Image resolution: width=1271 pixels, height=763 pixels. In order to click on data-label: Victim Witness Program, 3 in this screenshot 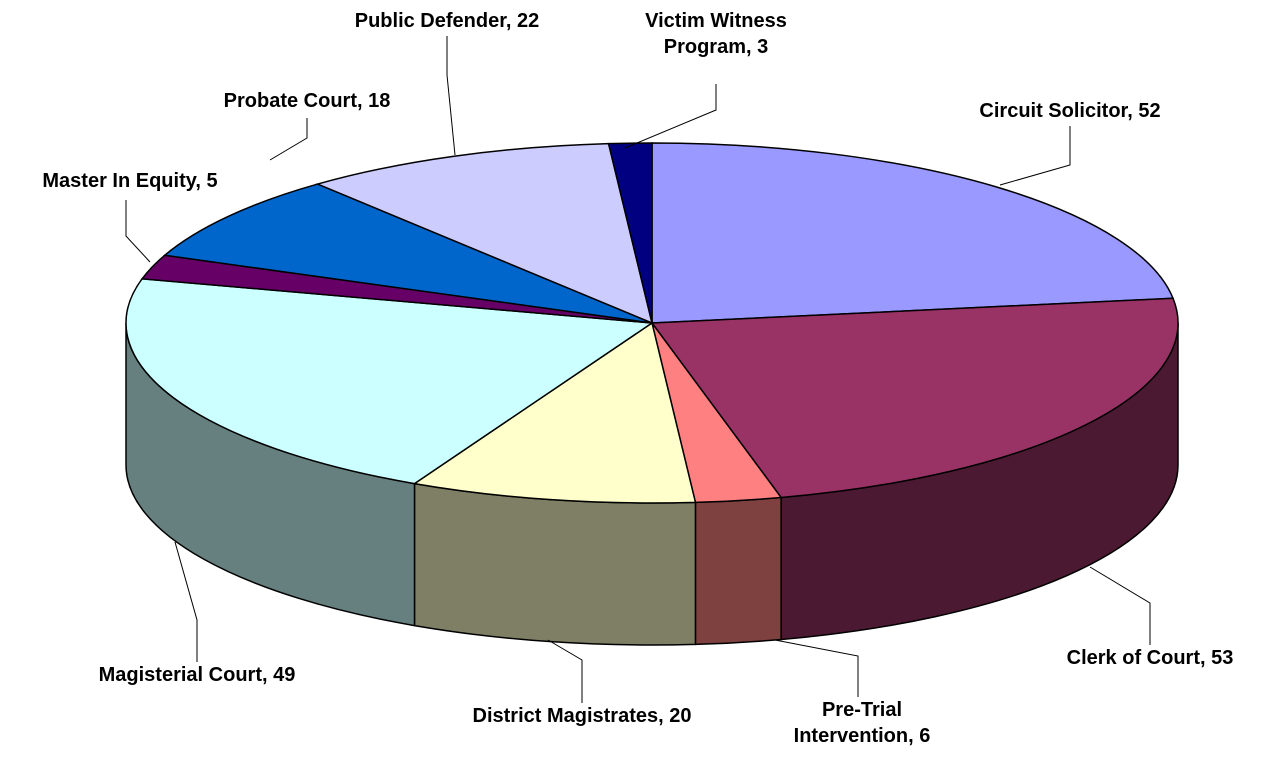, I will do `click(716, 34)`.